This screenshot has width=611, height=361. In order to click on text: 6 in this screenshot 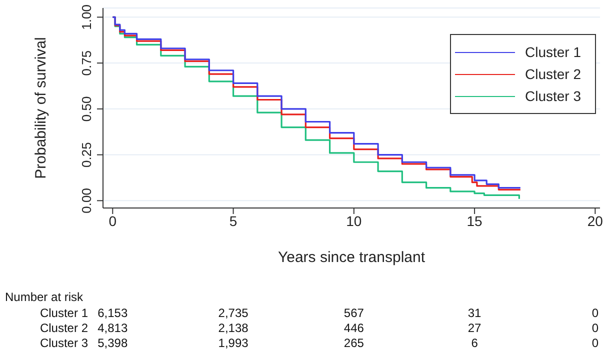, I will do `click(474, 343)`.